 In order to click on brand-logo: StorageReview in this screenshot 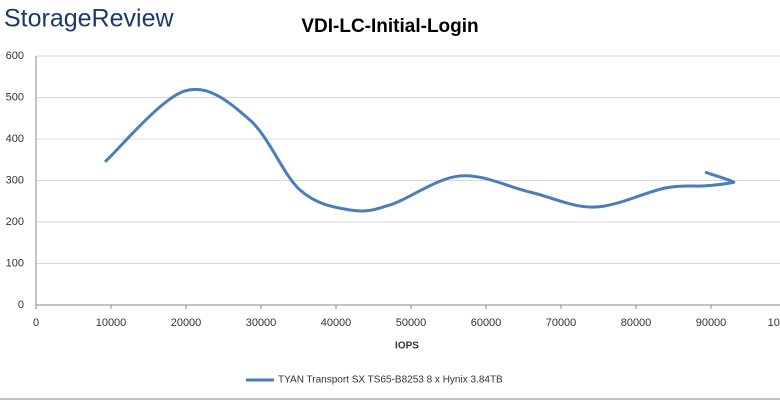, I will do `click(89, 19)`.